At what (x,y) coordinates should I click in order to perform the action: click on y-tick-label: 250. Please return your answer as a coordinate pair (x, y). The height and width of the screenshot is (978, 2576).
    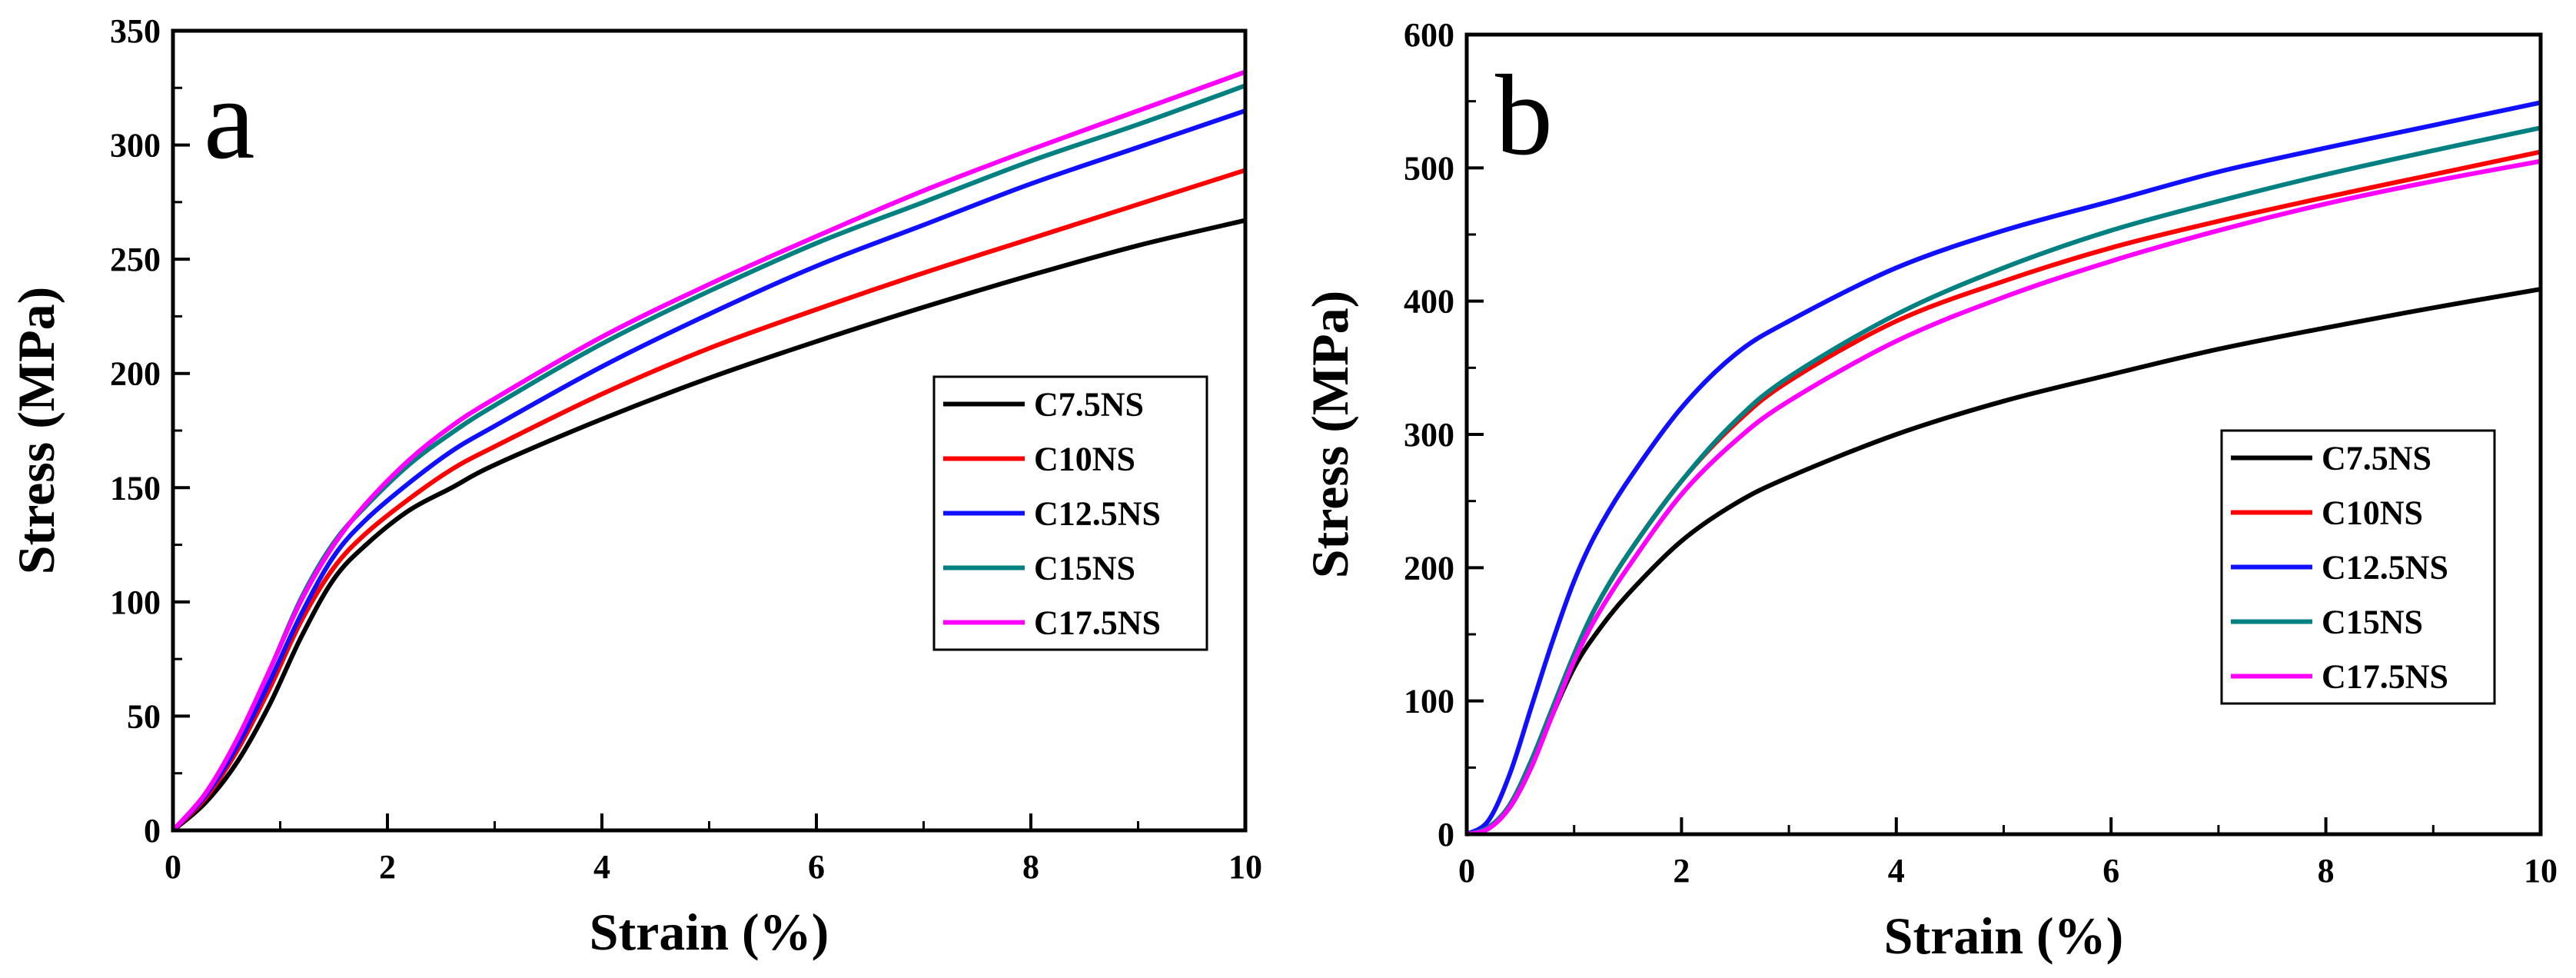
    Looking at the image, I should click on (135, 259).